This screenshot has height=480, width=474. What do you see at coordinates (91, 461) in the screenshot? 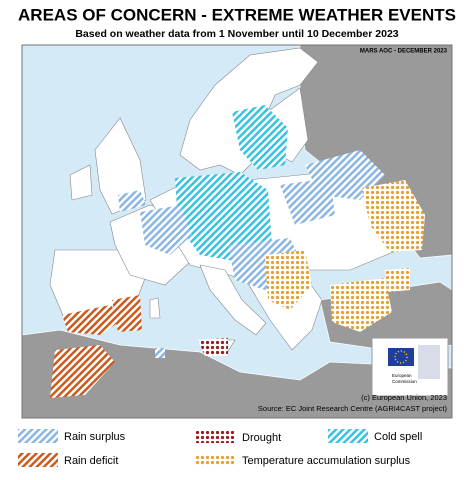
I see `legend-label: Rain deficit` at bounding box center [91, 461].